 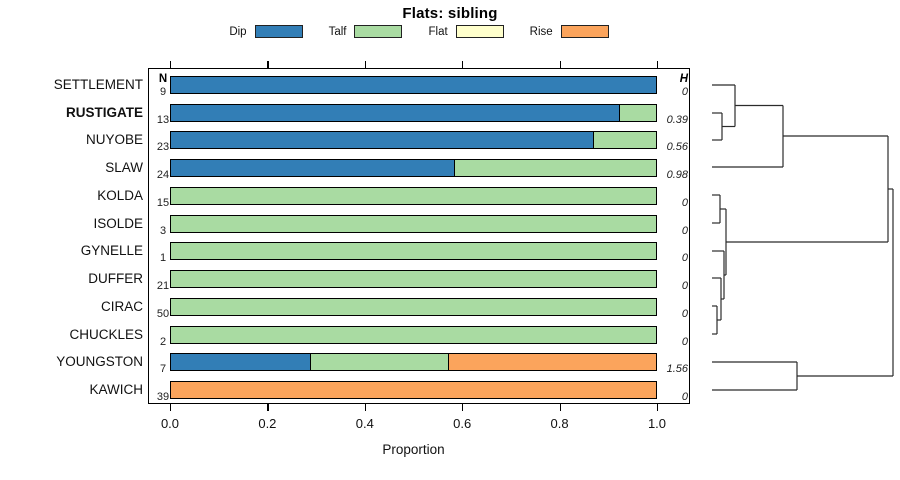 What do you see at coordinates (163, 286) in the screenshot?
I see `n-value: 21` at bounding box center [163, 286].